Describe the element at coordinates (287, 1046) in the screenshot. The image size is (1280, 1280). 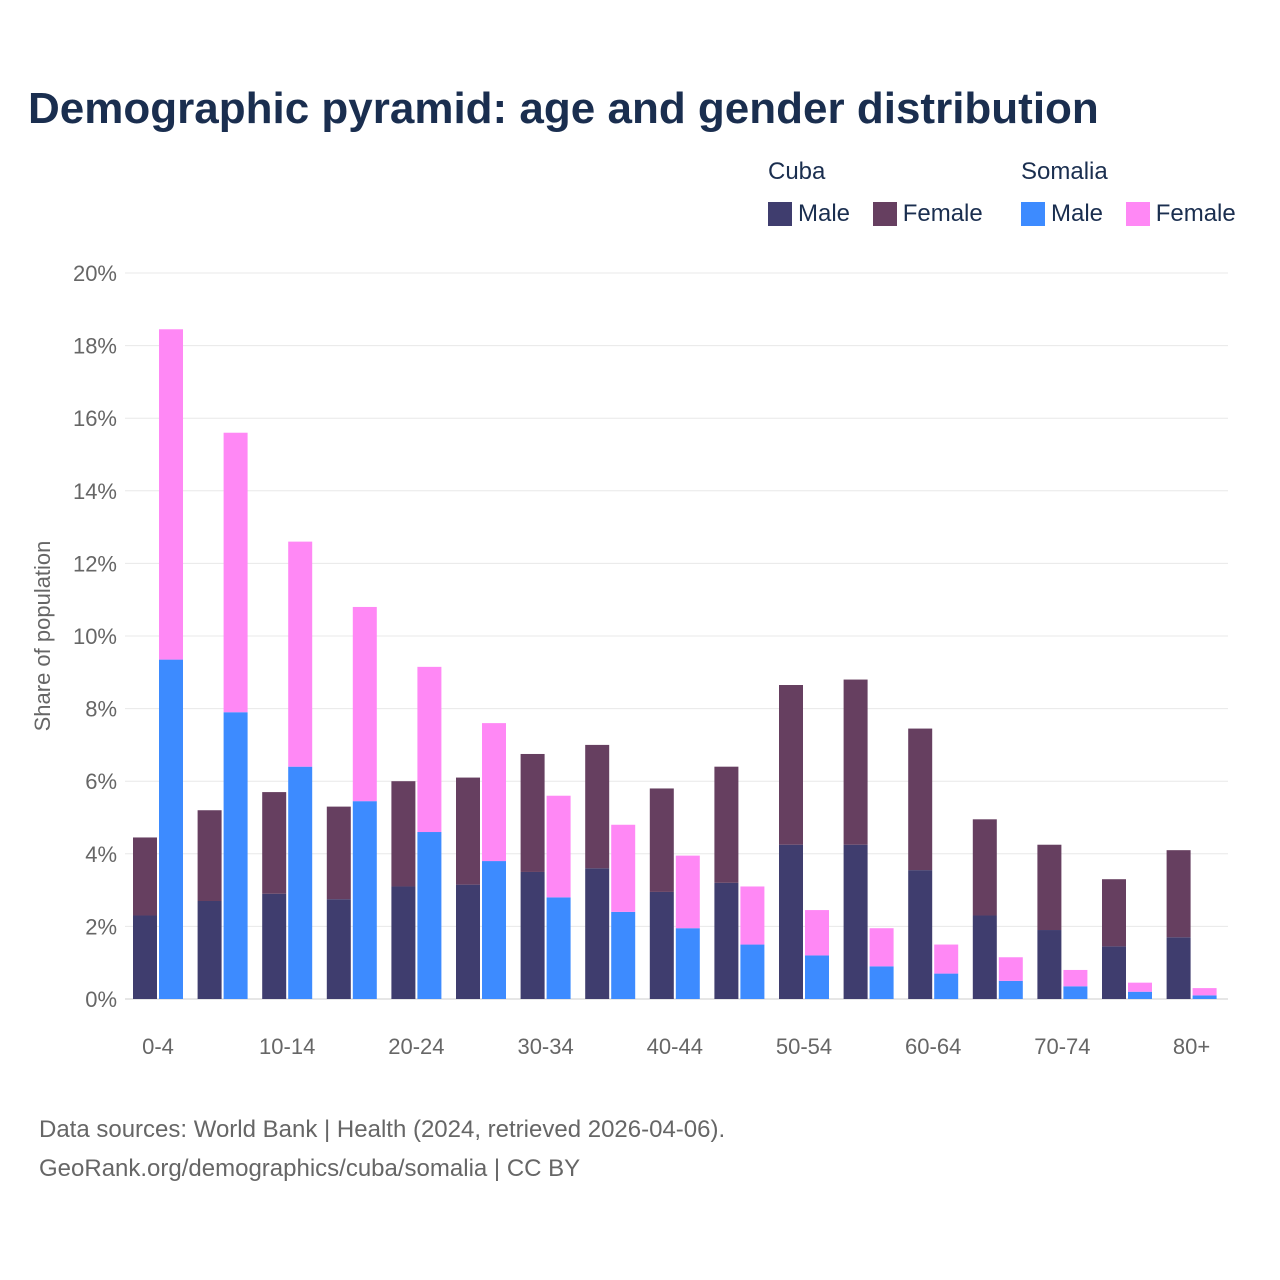
I see `x-tick-label: 10-14` at that location.